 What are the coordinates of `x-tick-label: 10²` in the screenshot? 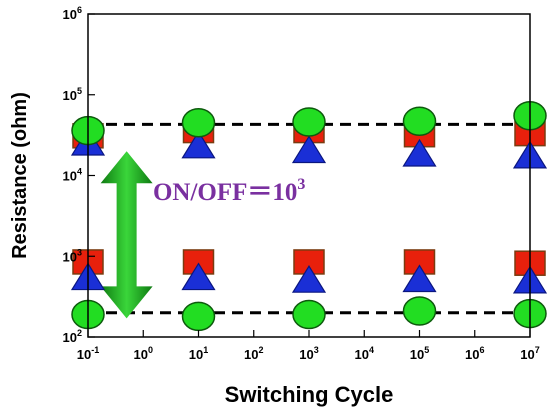 It's located at (253, 353).